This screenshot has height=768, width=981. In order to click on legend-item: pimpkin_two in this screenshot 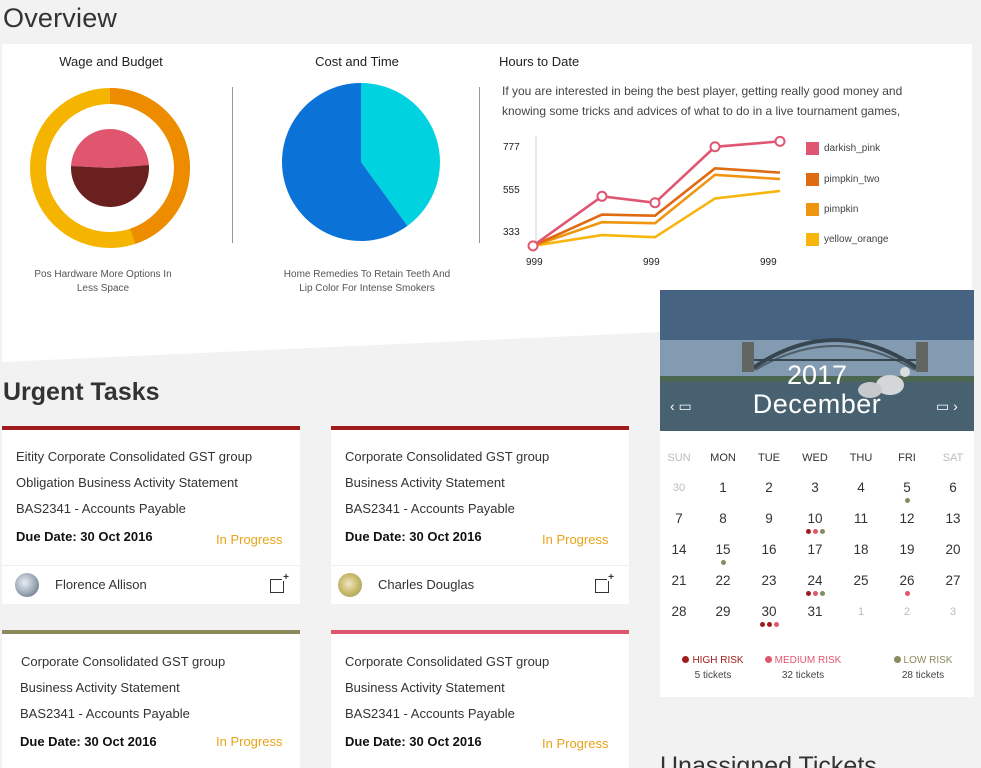, I will do `click(861, 187)`.